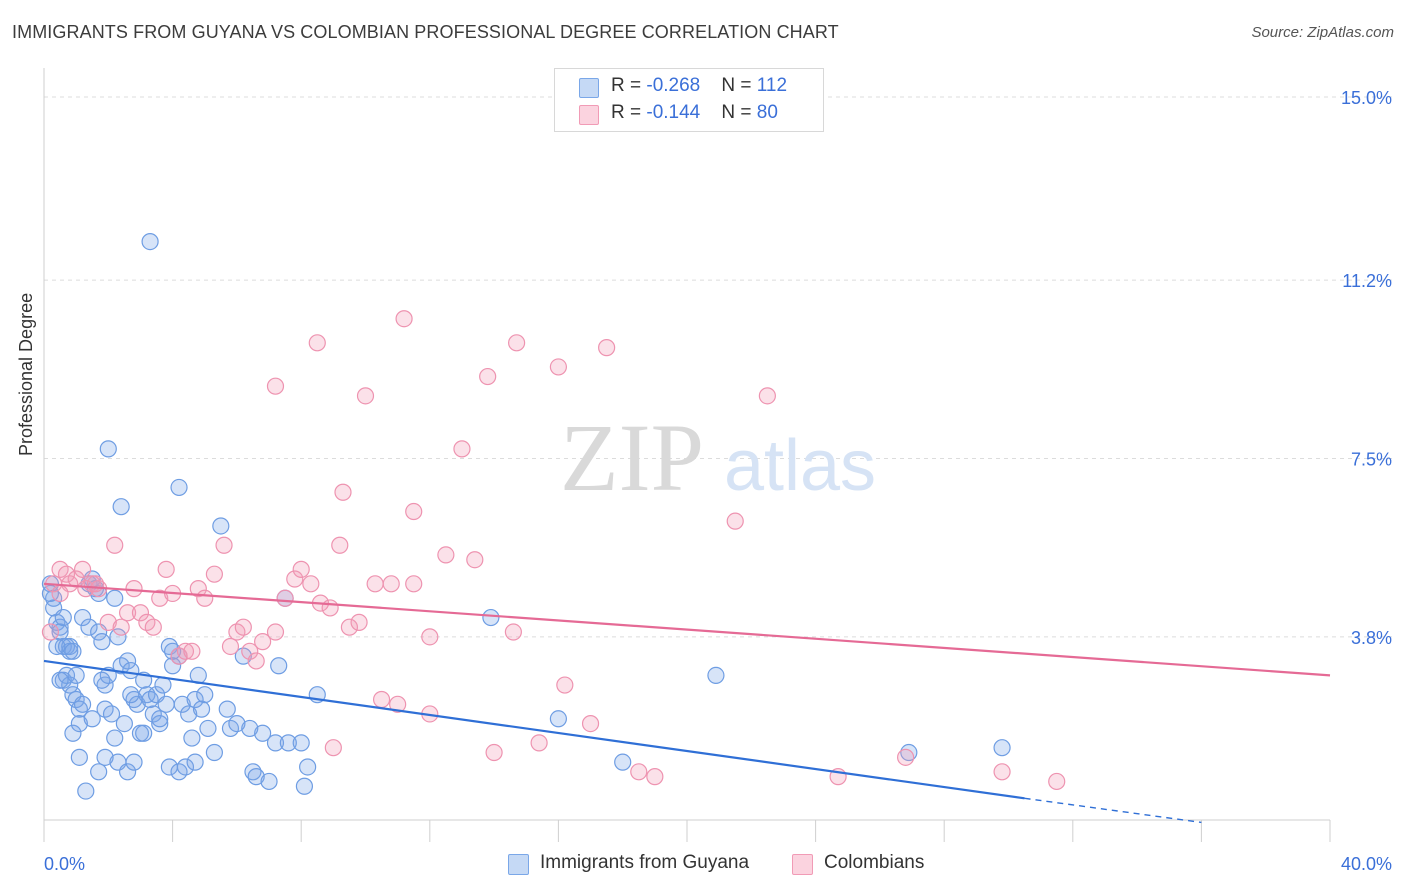 Image resolution: width=1406 pixels, height=892 pixels. I want to click on legend-swatch-colombians, so click(802, 864).